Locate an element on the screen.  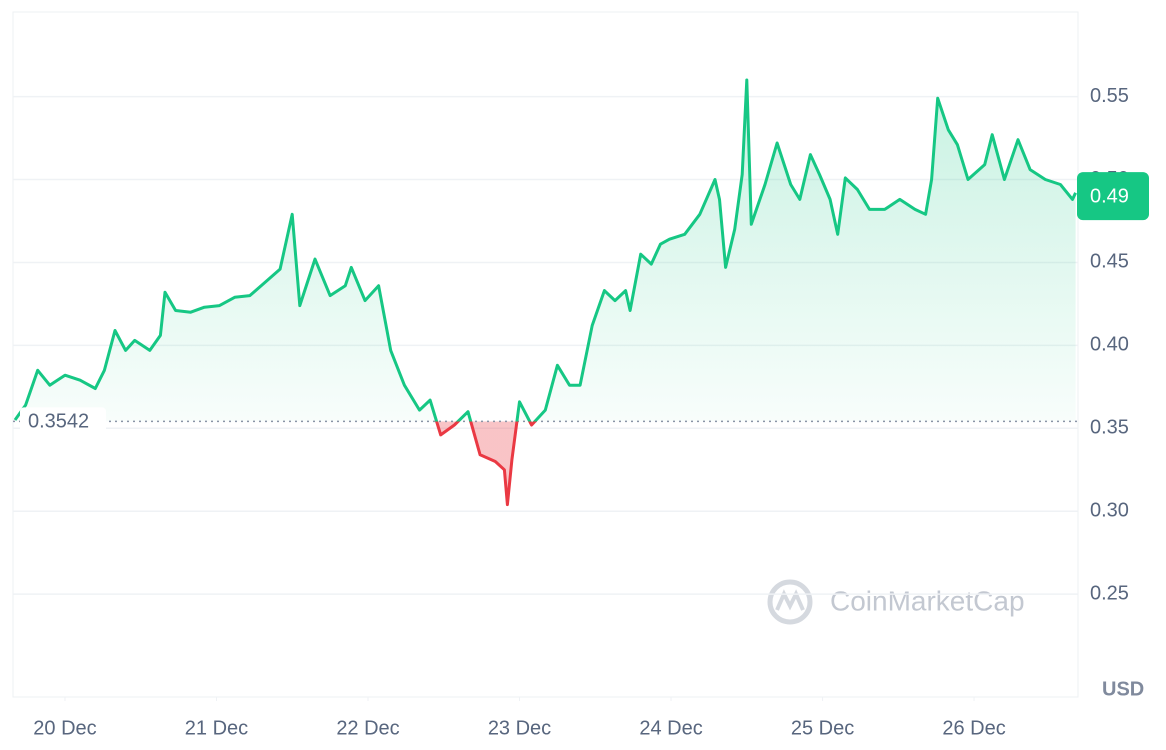
x-tick-label: 26 Dec is located at coordinates (973, 728).